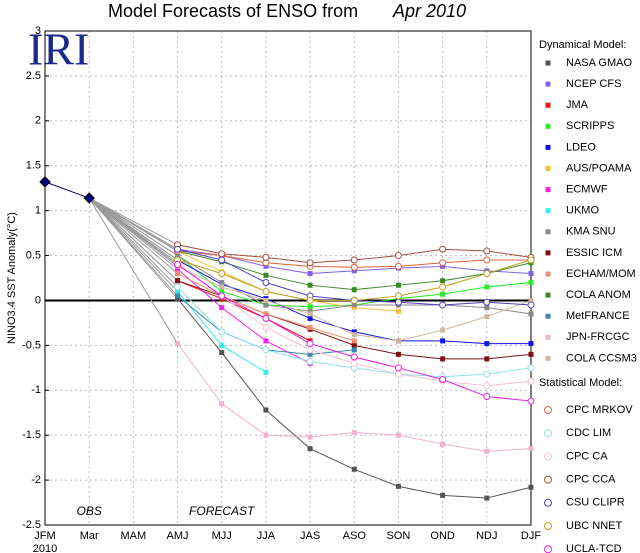  Describe the element at coordinates (593, 84) in the screenshot. I see `legend-label: NCEP CFS` at that location.